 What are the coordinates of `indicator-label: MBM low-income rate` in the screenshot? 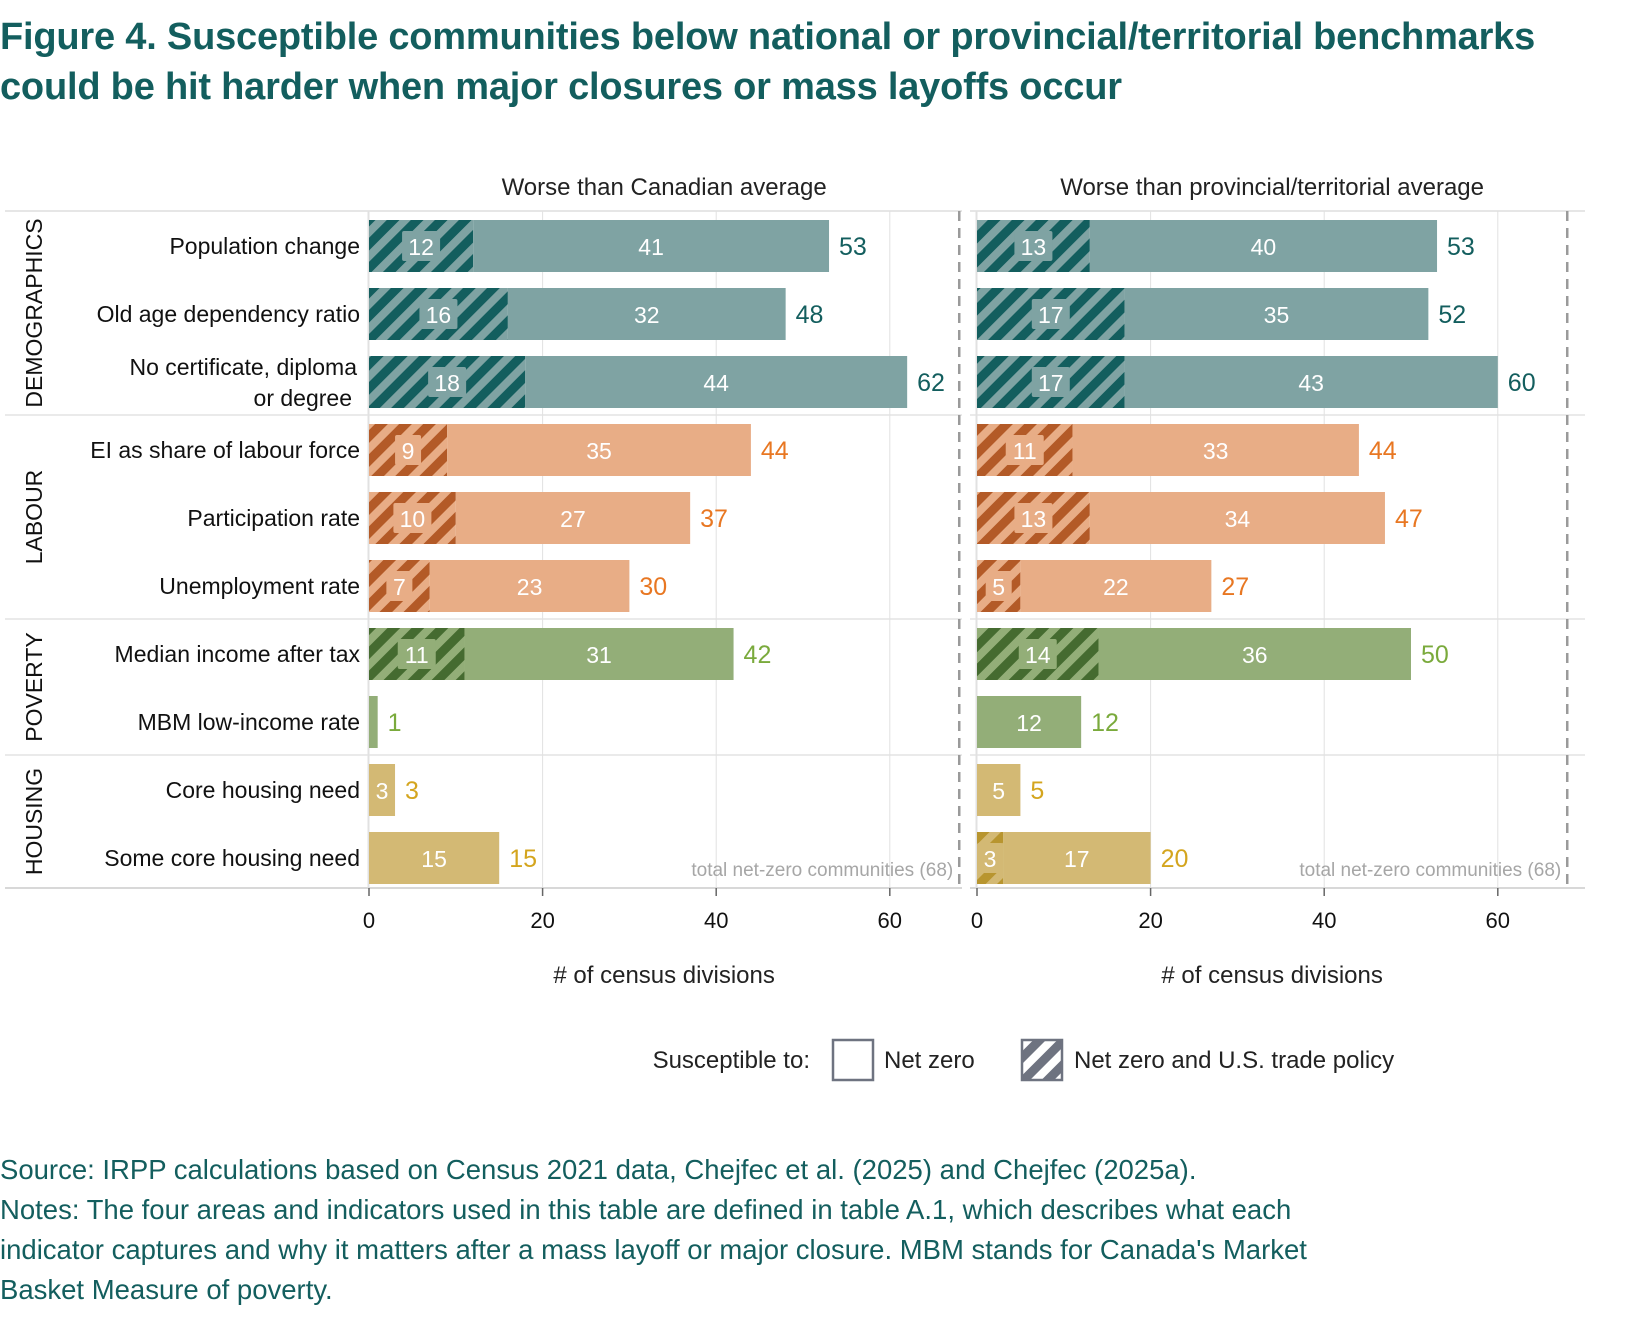 It's located at (249, 722).